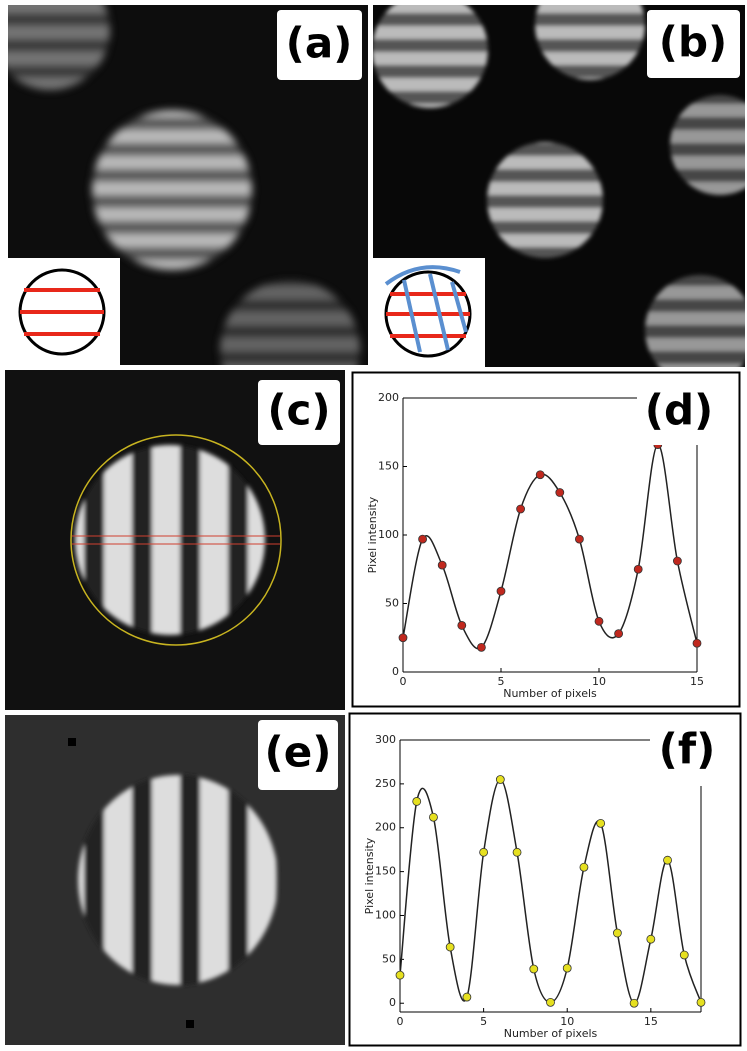 The image size is (747, 1051). I want to click on panel-label: (c), so click(298, 410).